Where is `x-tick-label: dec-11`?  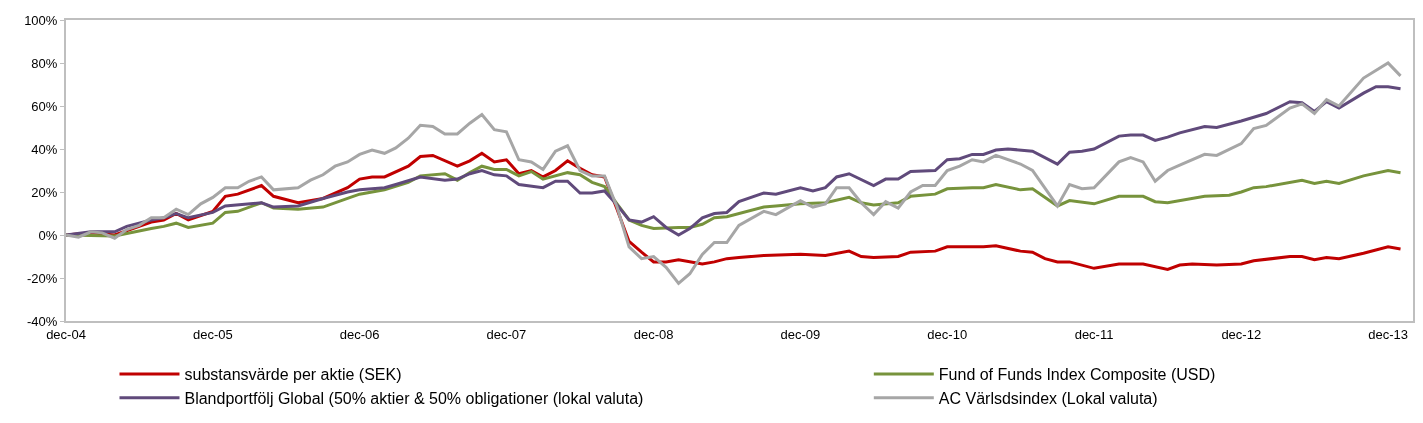 x-tick-label: dec-11 is located at coordinates (1094, 334).